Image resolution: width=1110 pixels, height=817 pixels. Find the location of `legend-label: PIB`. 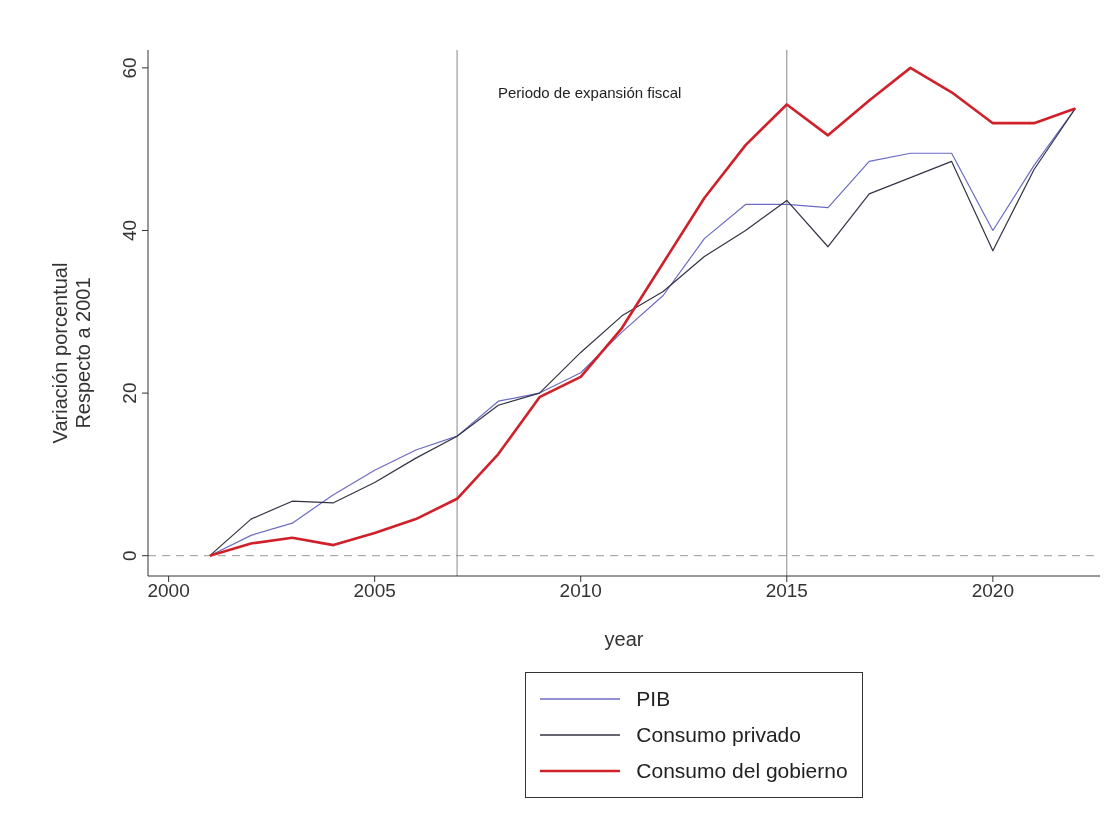

legend-label: PIB is located at coordinates (653, 699).